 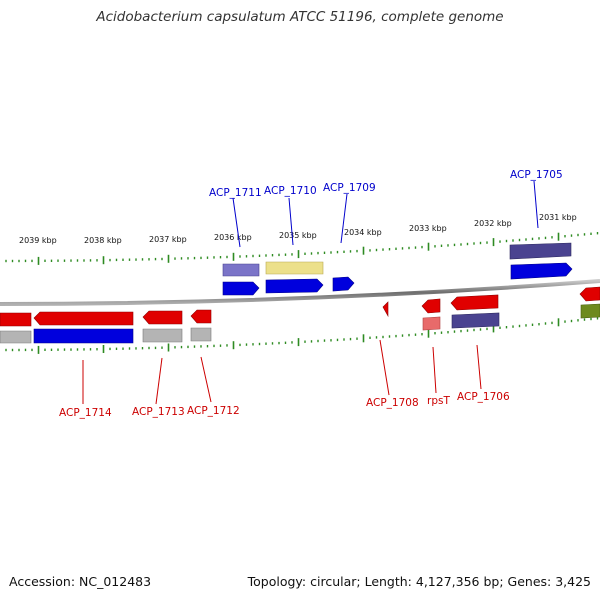 I want to click on accession-text: Accession: NC_012483, so click(x=80, y=581).